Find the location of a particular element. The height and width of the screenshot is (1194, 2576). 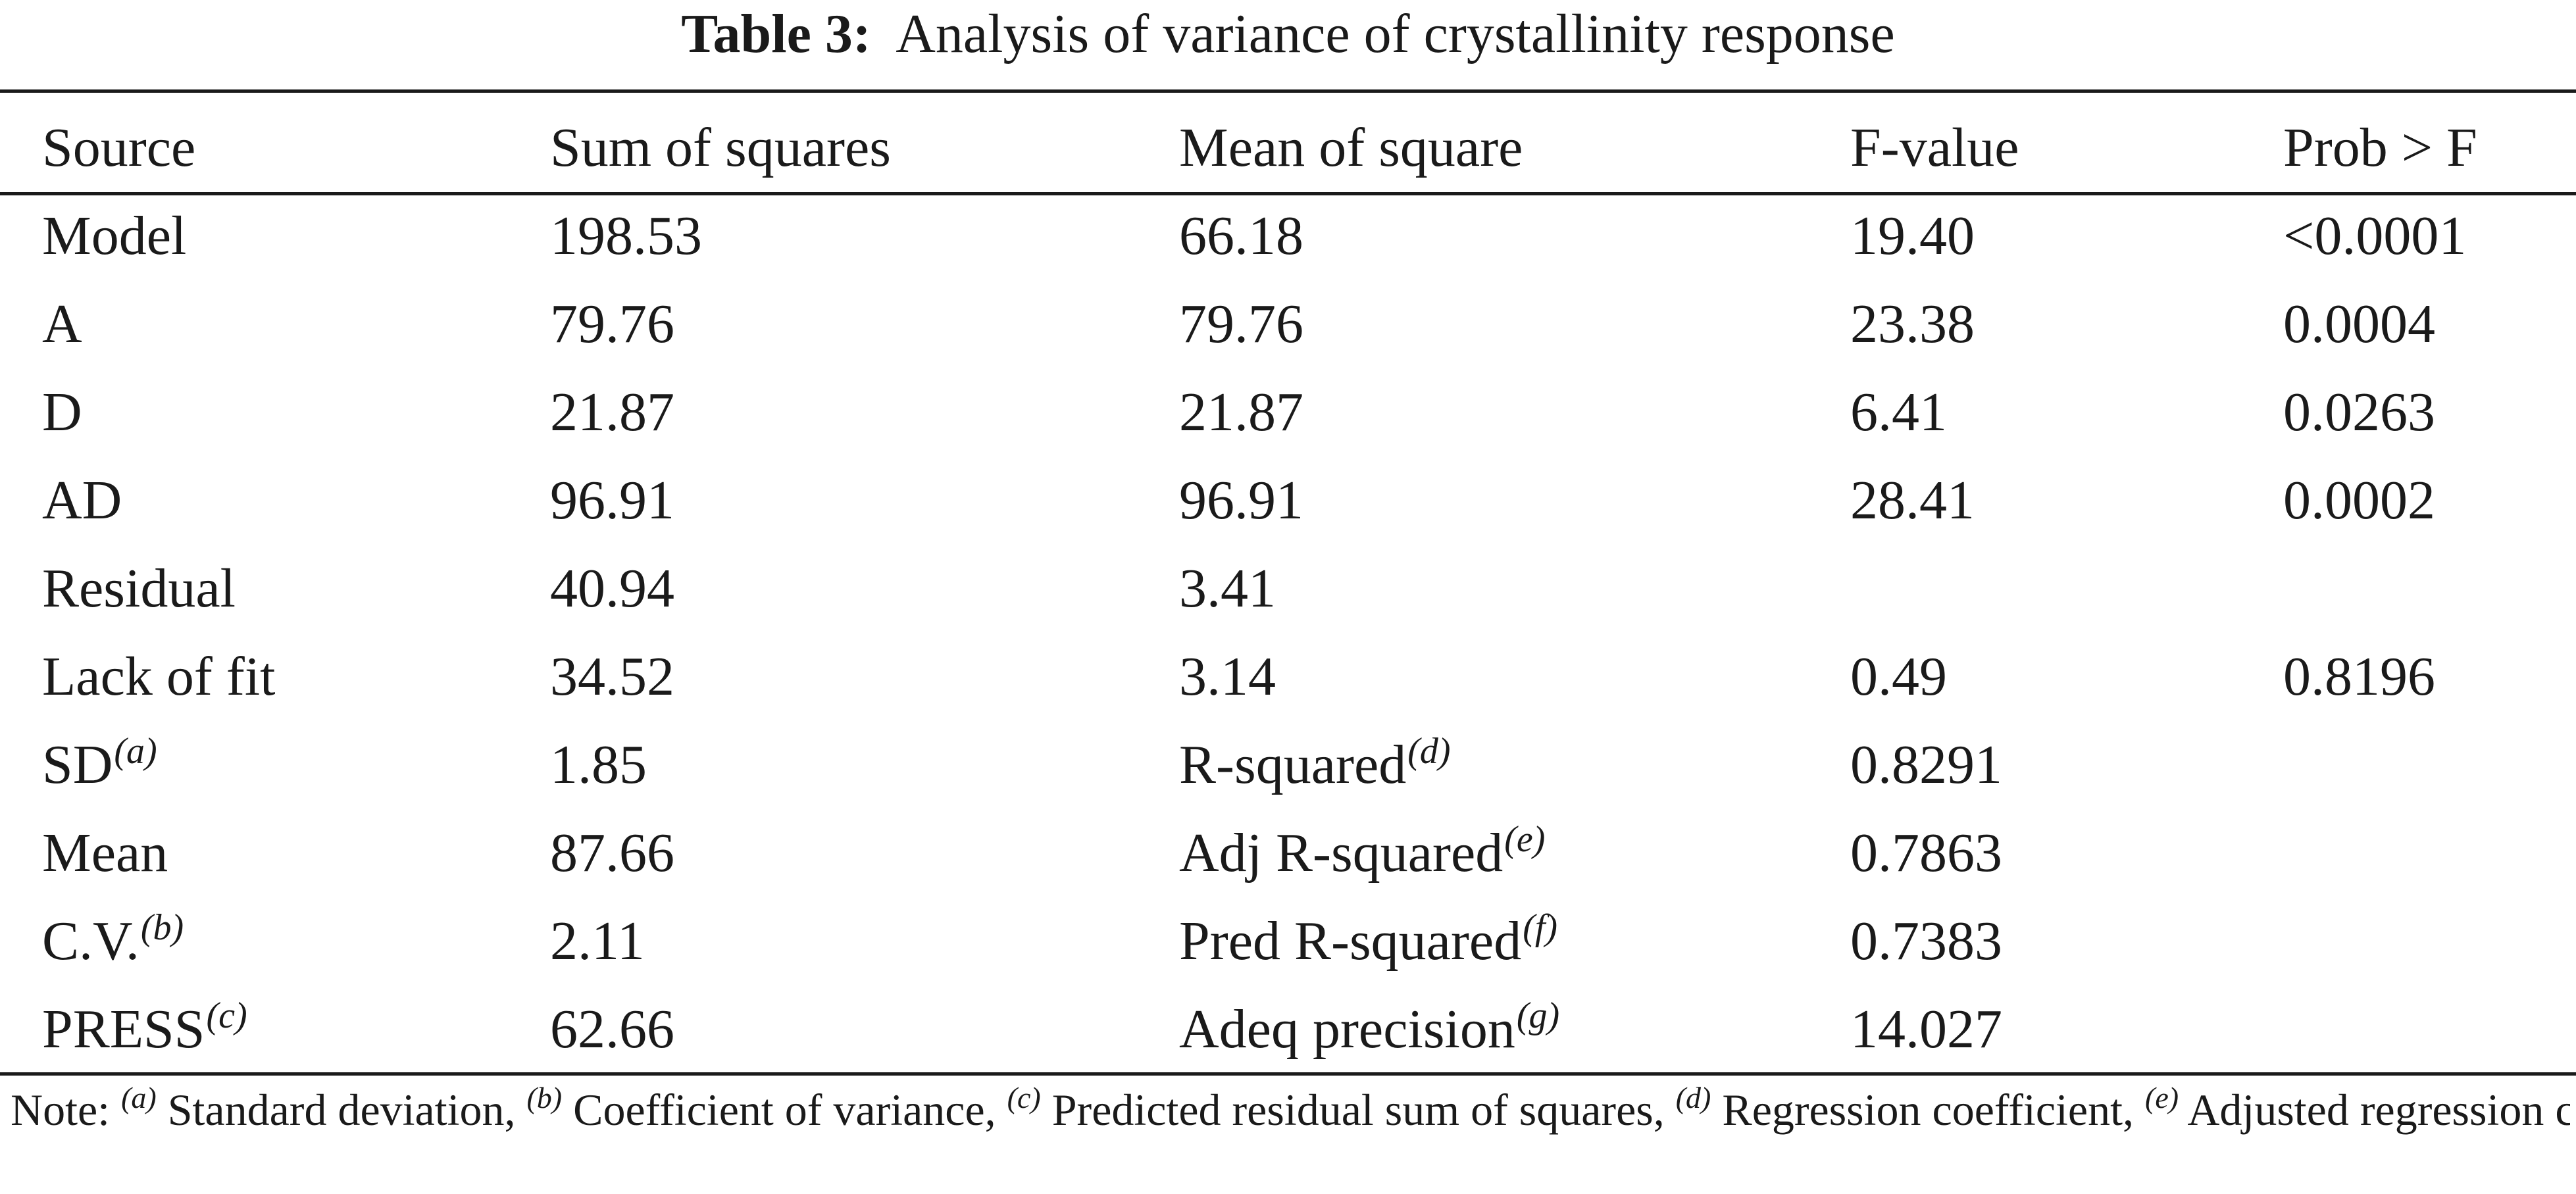

cell-sum-of-squares-text: 96.91 is located at coordinates (612, 500).